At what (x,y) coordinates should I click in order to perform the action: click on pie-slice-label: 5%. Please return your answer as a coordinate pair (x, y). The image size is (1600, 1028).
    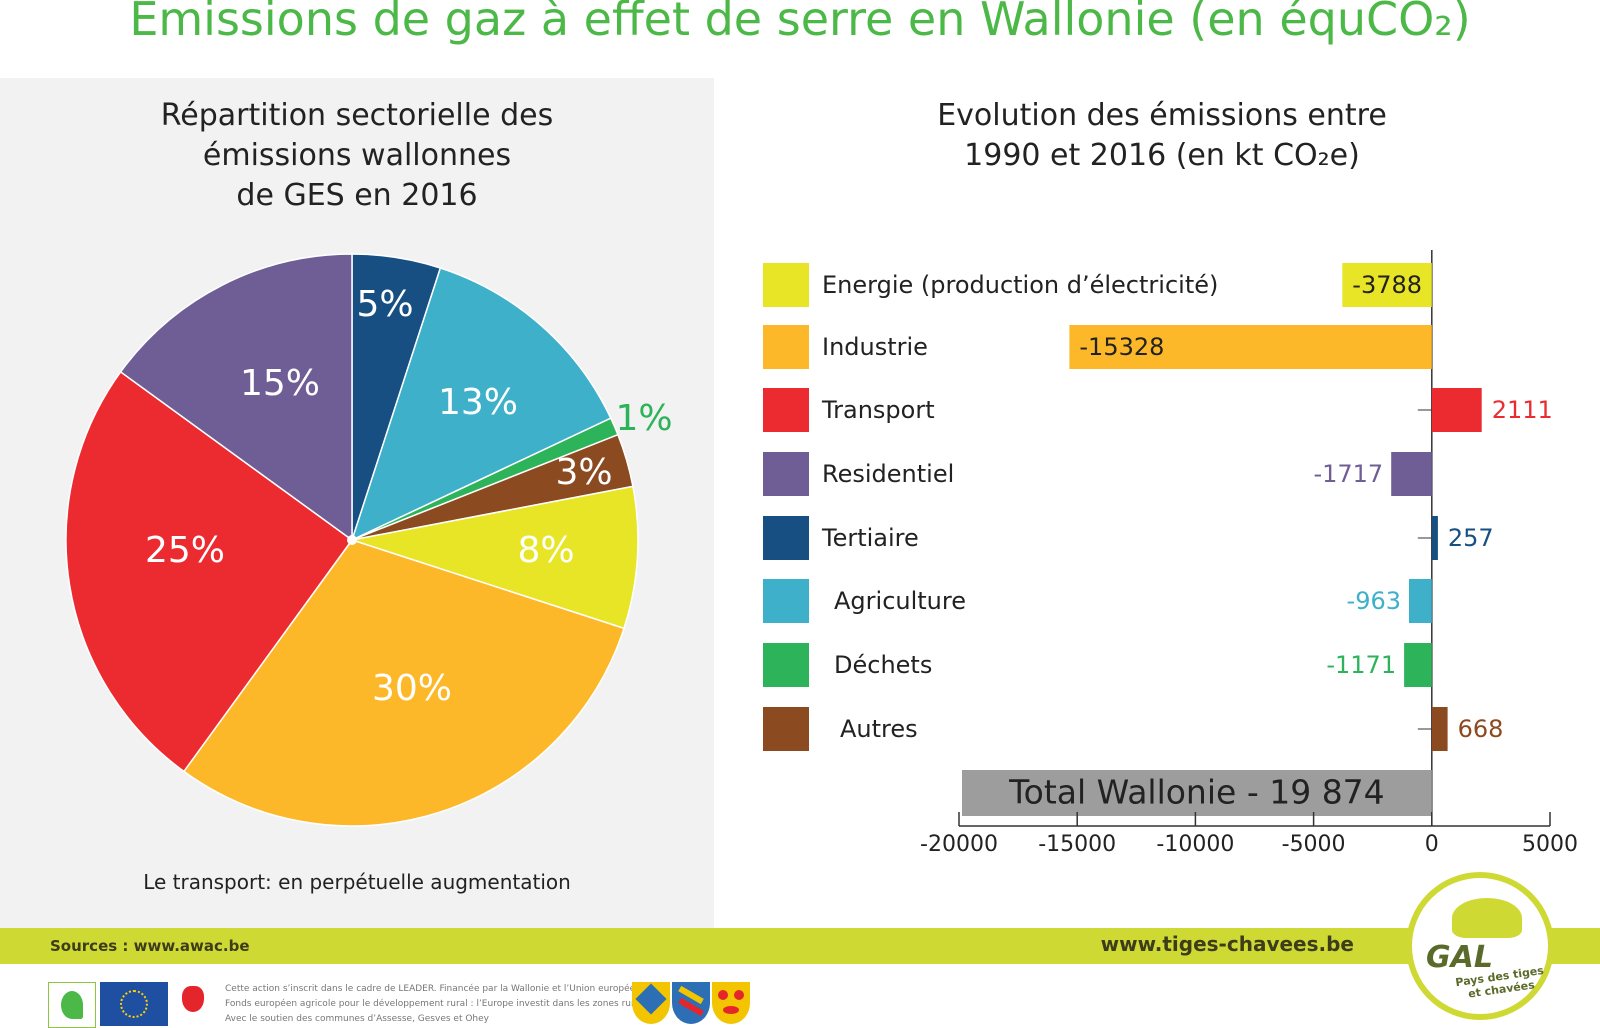
    Looking at the image, I should click on (384, 304).